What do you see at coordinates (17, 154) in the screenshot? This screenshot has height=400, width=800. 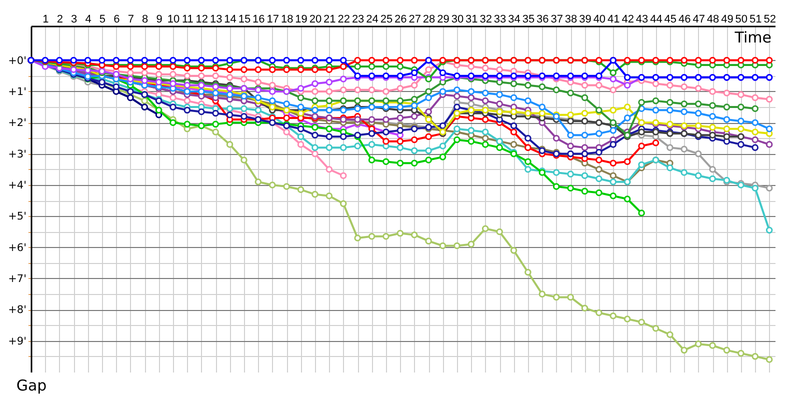 I see `y-tick-label: +3'` at bounding box center [17, 154].